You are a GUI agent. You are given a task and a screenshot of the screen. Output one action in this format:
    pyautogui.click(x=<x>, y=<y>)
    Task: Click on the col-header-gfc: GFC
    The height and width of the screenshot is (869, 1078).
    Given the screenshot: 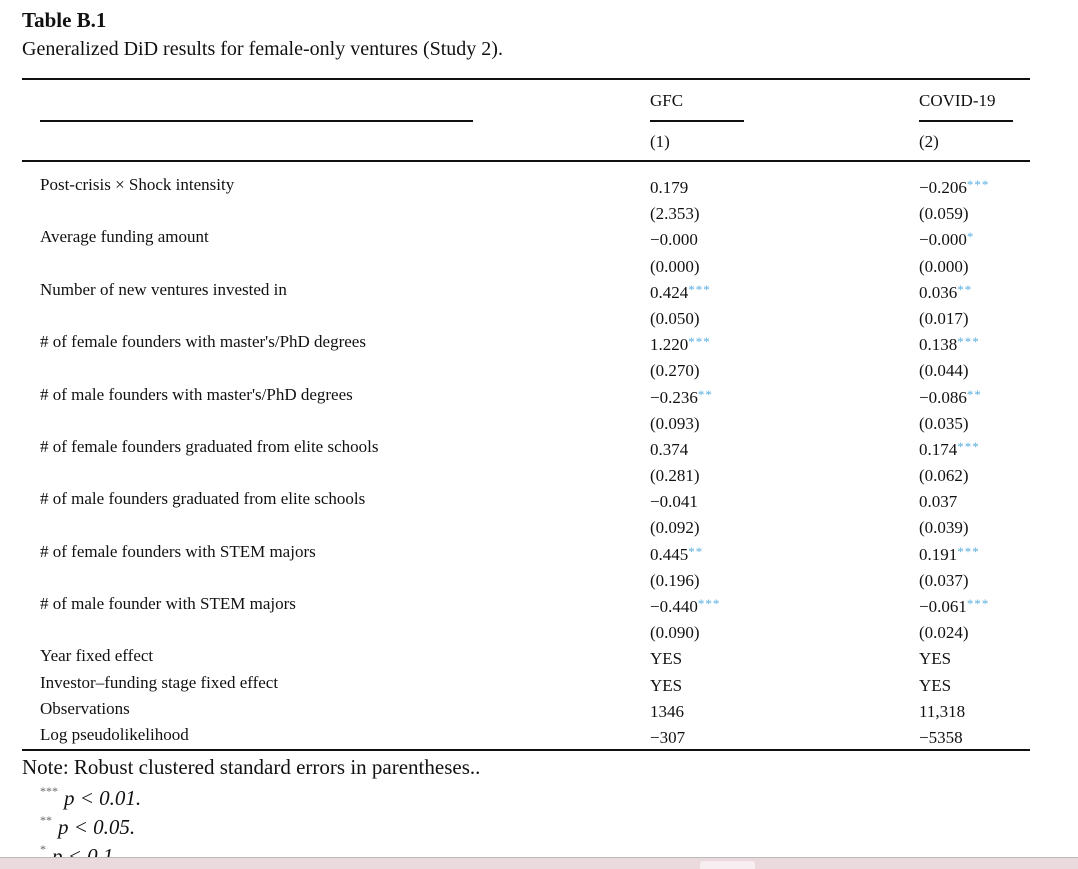 What is the action you would take?
    pyautogui.click(x=667, y=100)
    